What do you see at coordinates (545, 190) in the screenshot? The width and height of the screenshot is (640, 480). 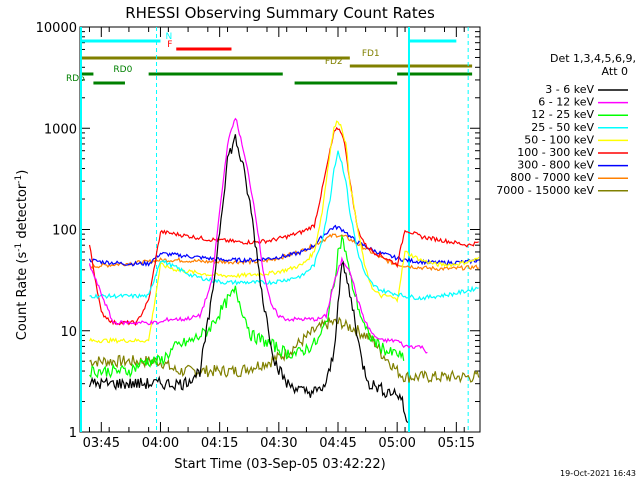 I see `legend-entry: 7000 - 15000 keV` at bounding box center [545, 190].